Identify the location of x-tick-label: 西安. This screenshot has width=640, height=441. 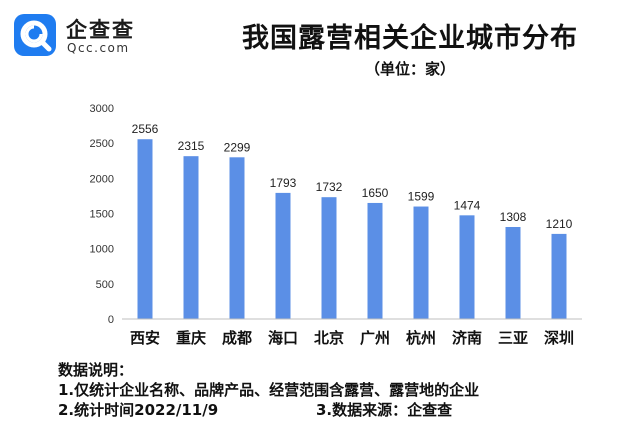
(145, 338).